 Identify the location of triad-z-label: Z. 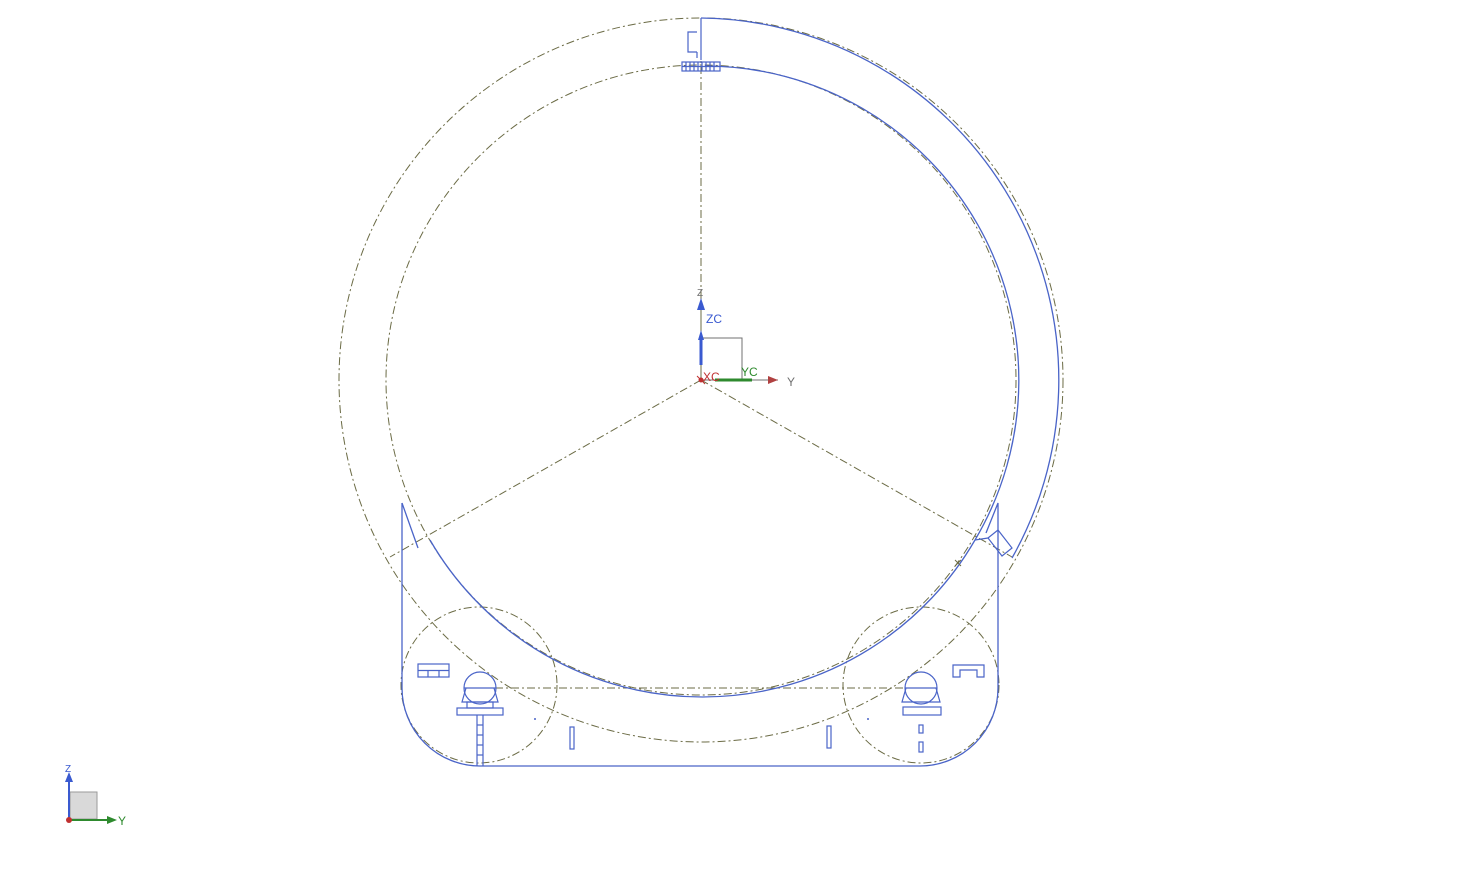
(68, 769).